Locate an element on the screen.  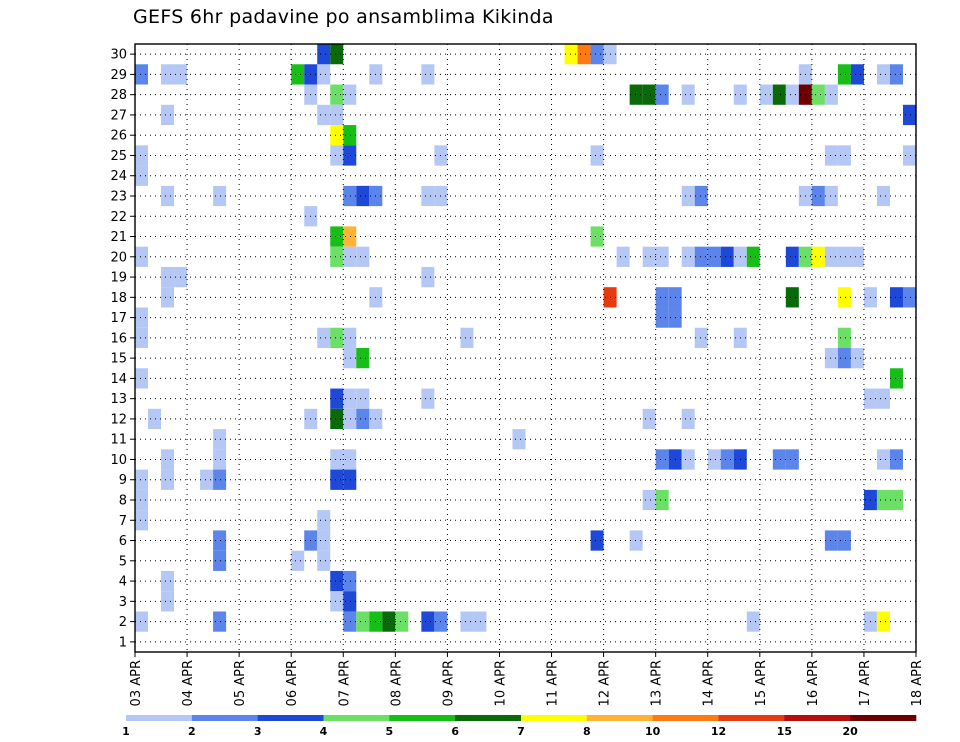
y-tick-label: 13 is located at coordinates (118, 399).